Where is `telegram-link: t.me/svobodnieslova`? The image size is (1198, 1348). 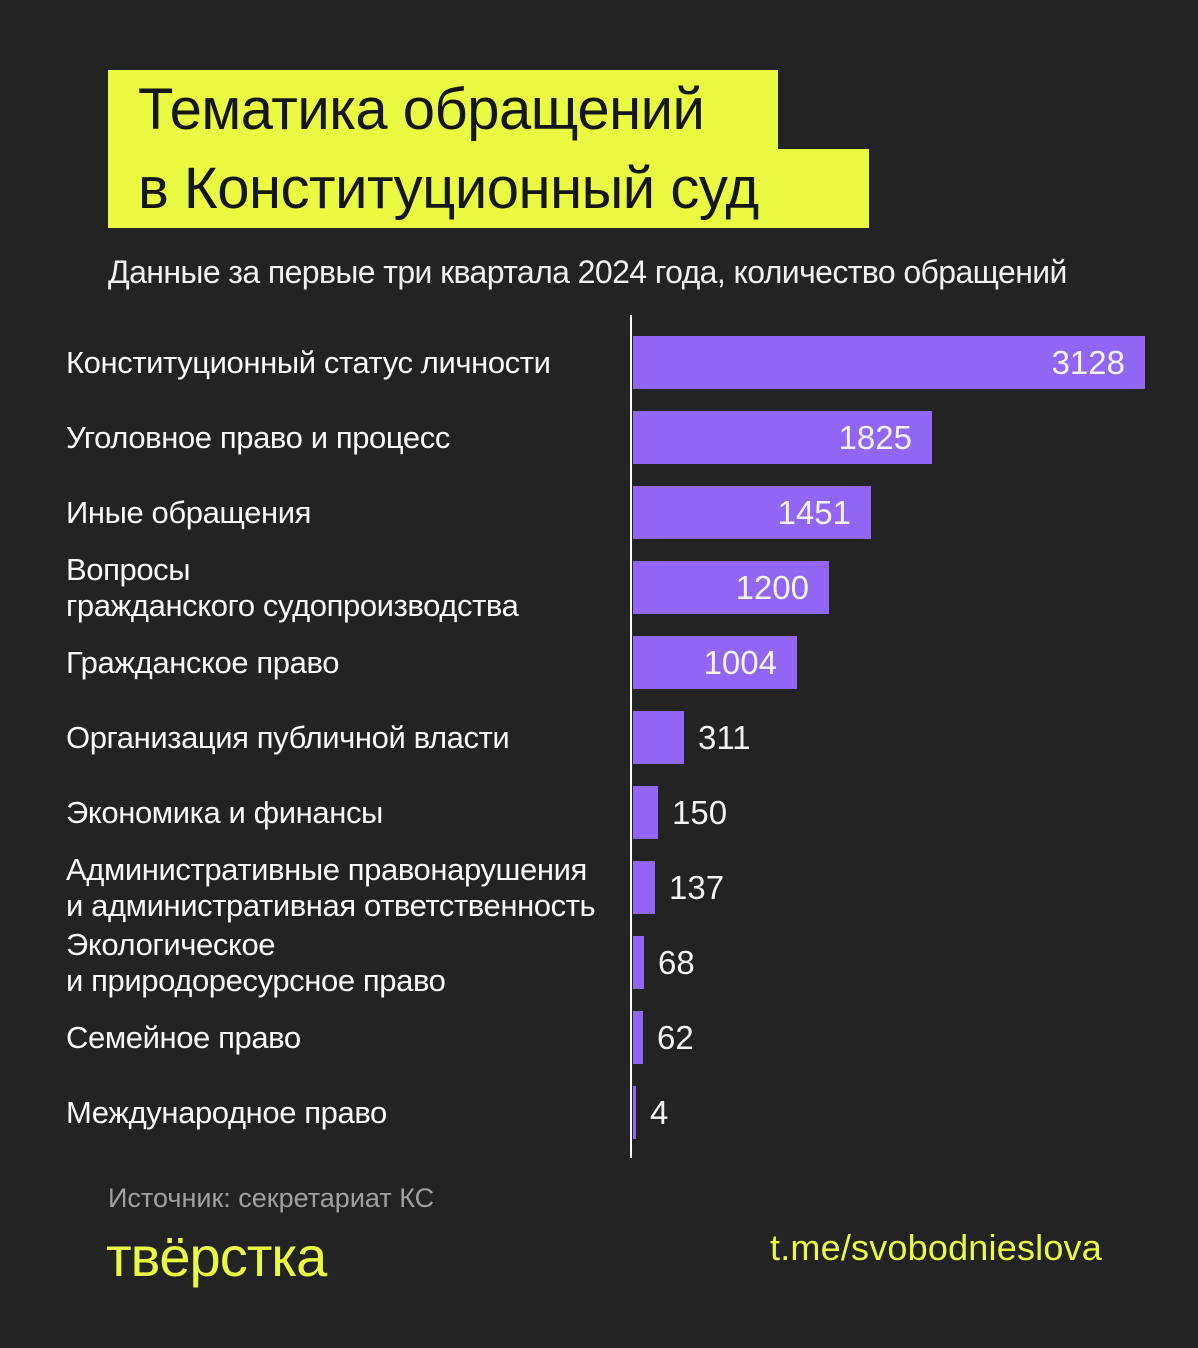
telegram-link: t.me/svobodnieslova is located at coordinates (936, 1247).